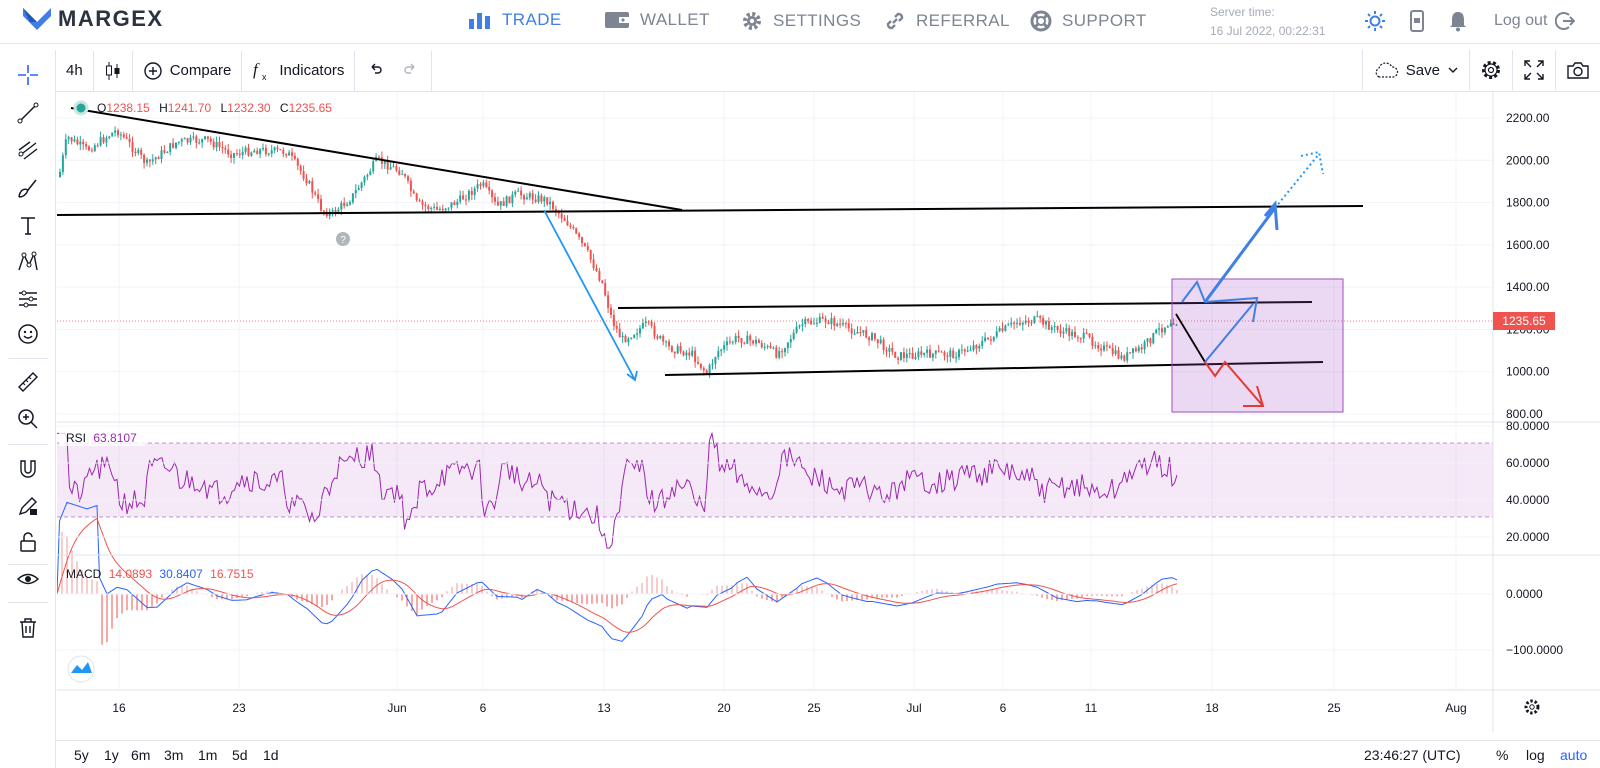 This screenshot has height=768, width=1600. I want to click on mobile-app-button, so click(1417, 23).